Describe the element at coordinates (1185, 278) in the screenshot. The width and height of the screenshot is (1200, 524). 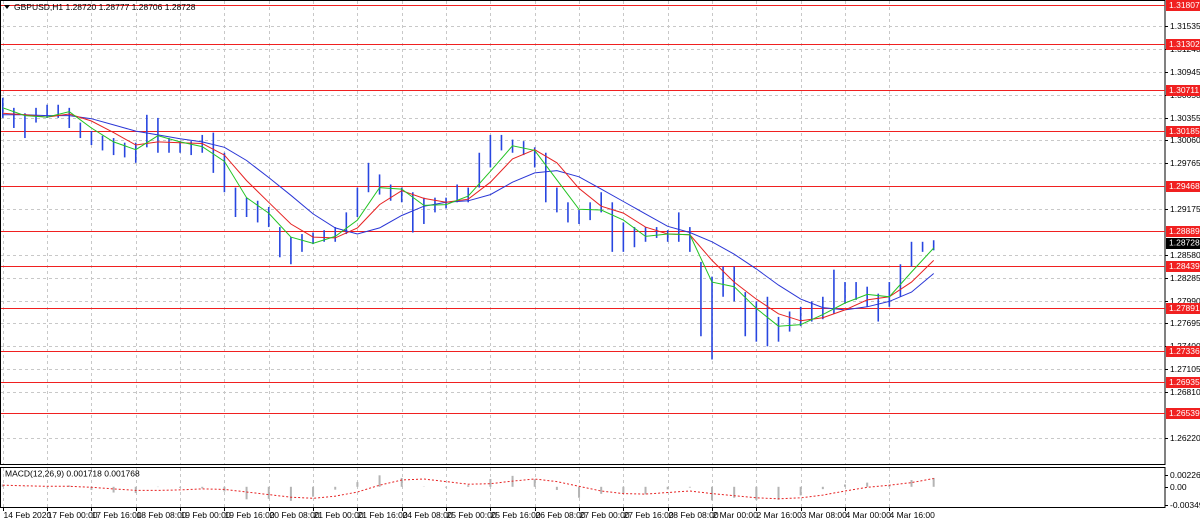
I see `y-tick-label: 1.28285` at that location.